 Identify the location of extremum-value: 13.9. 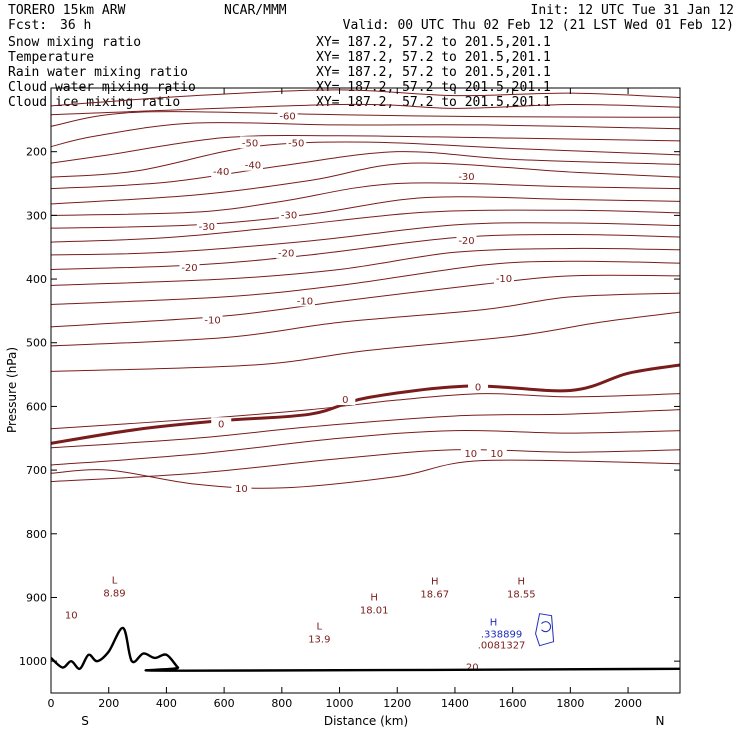
(319, 639).